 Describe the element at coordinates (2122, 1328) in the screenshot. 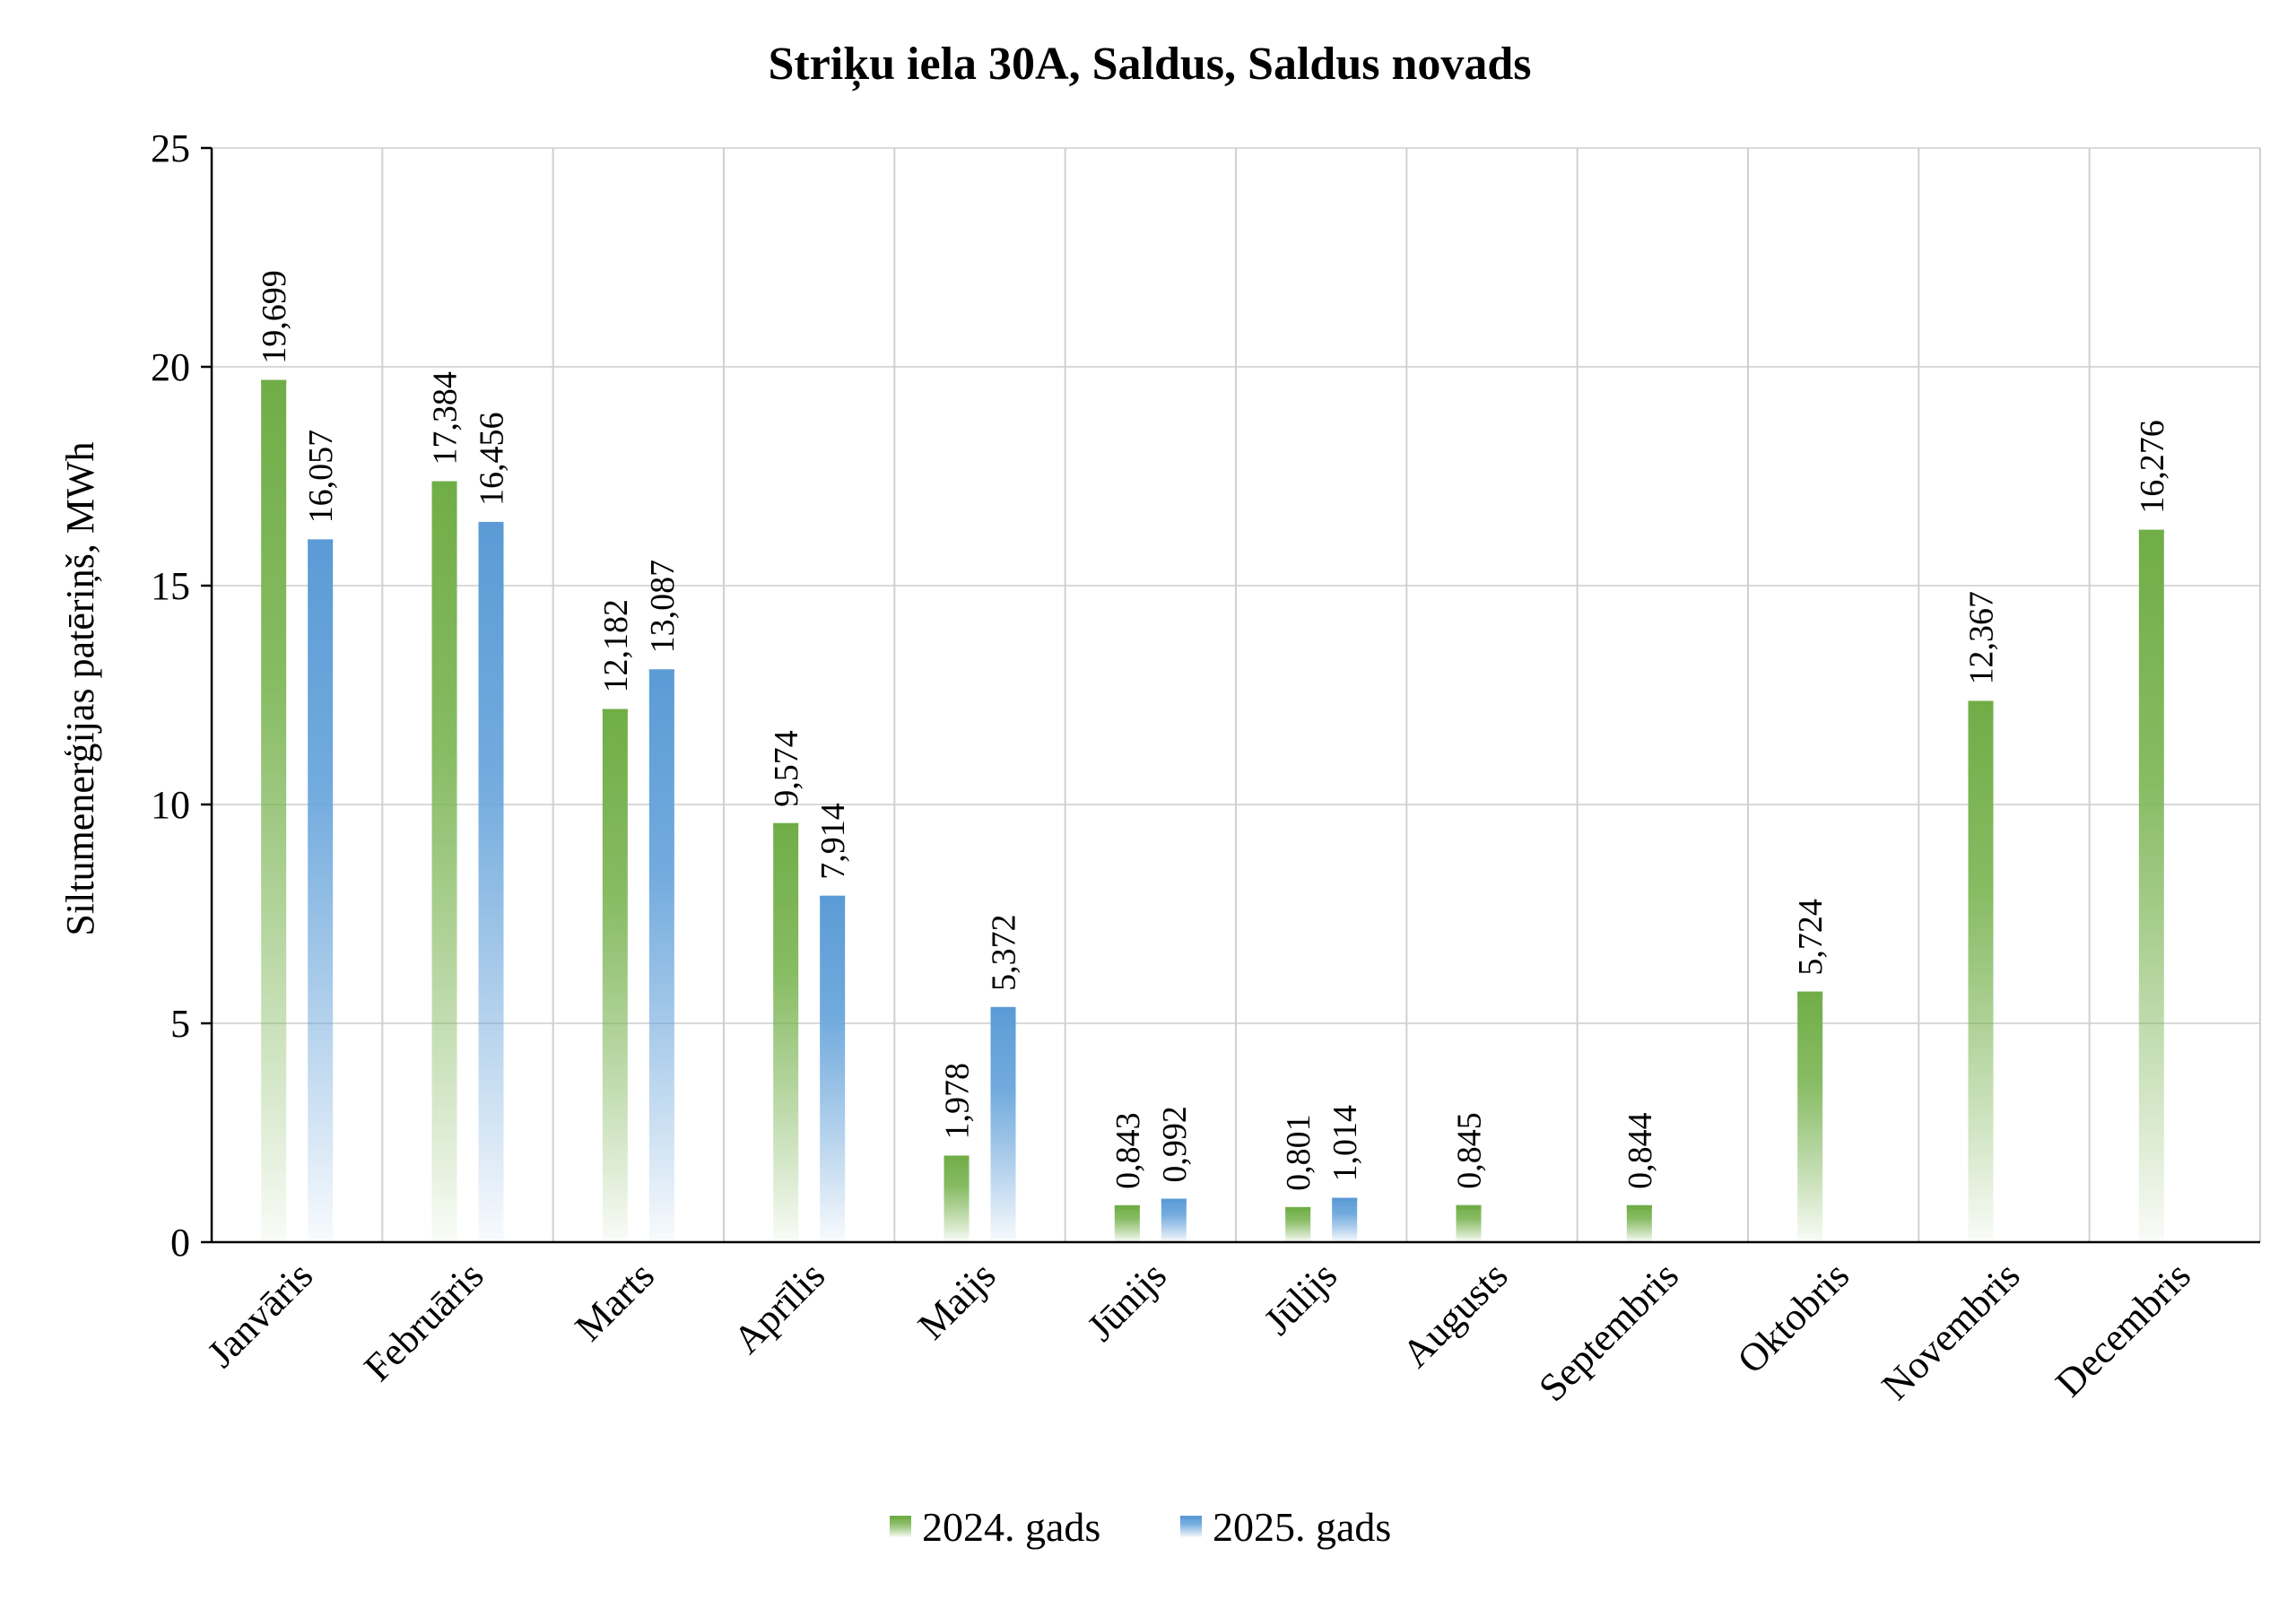

I see `x-tick-label: Decembris` at that location.